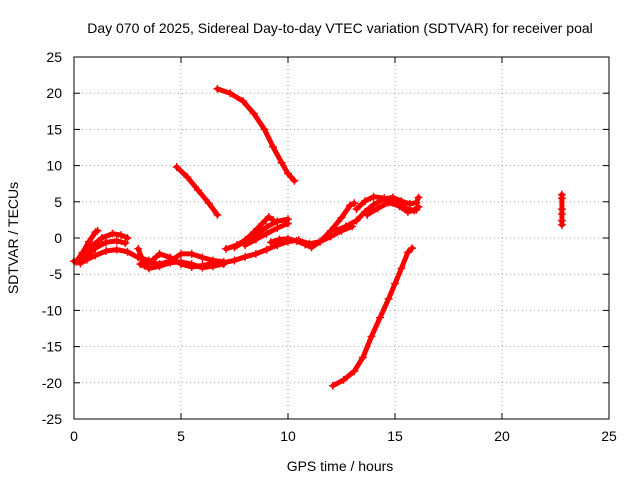  I want to click on y-tick-label: -15, so click(52, 347).